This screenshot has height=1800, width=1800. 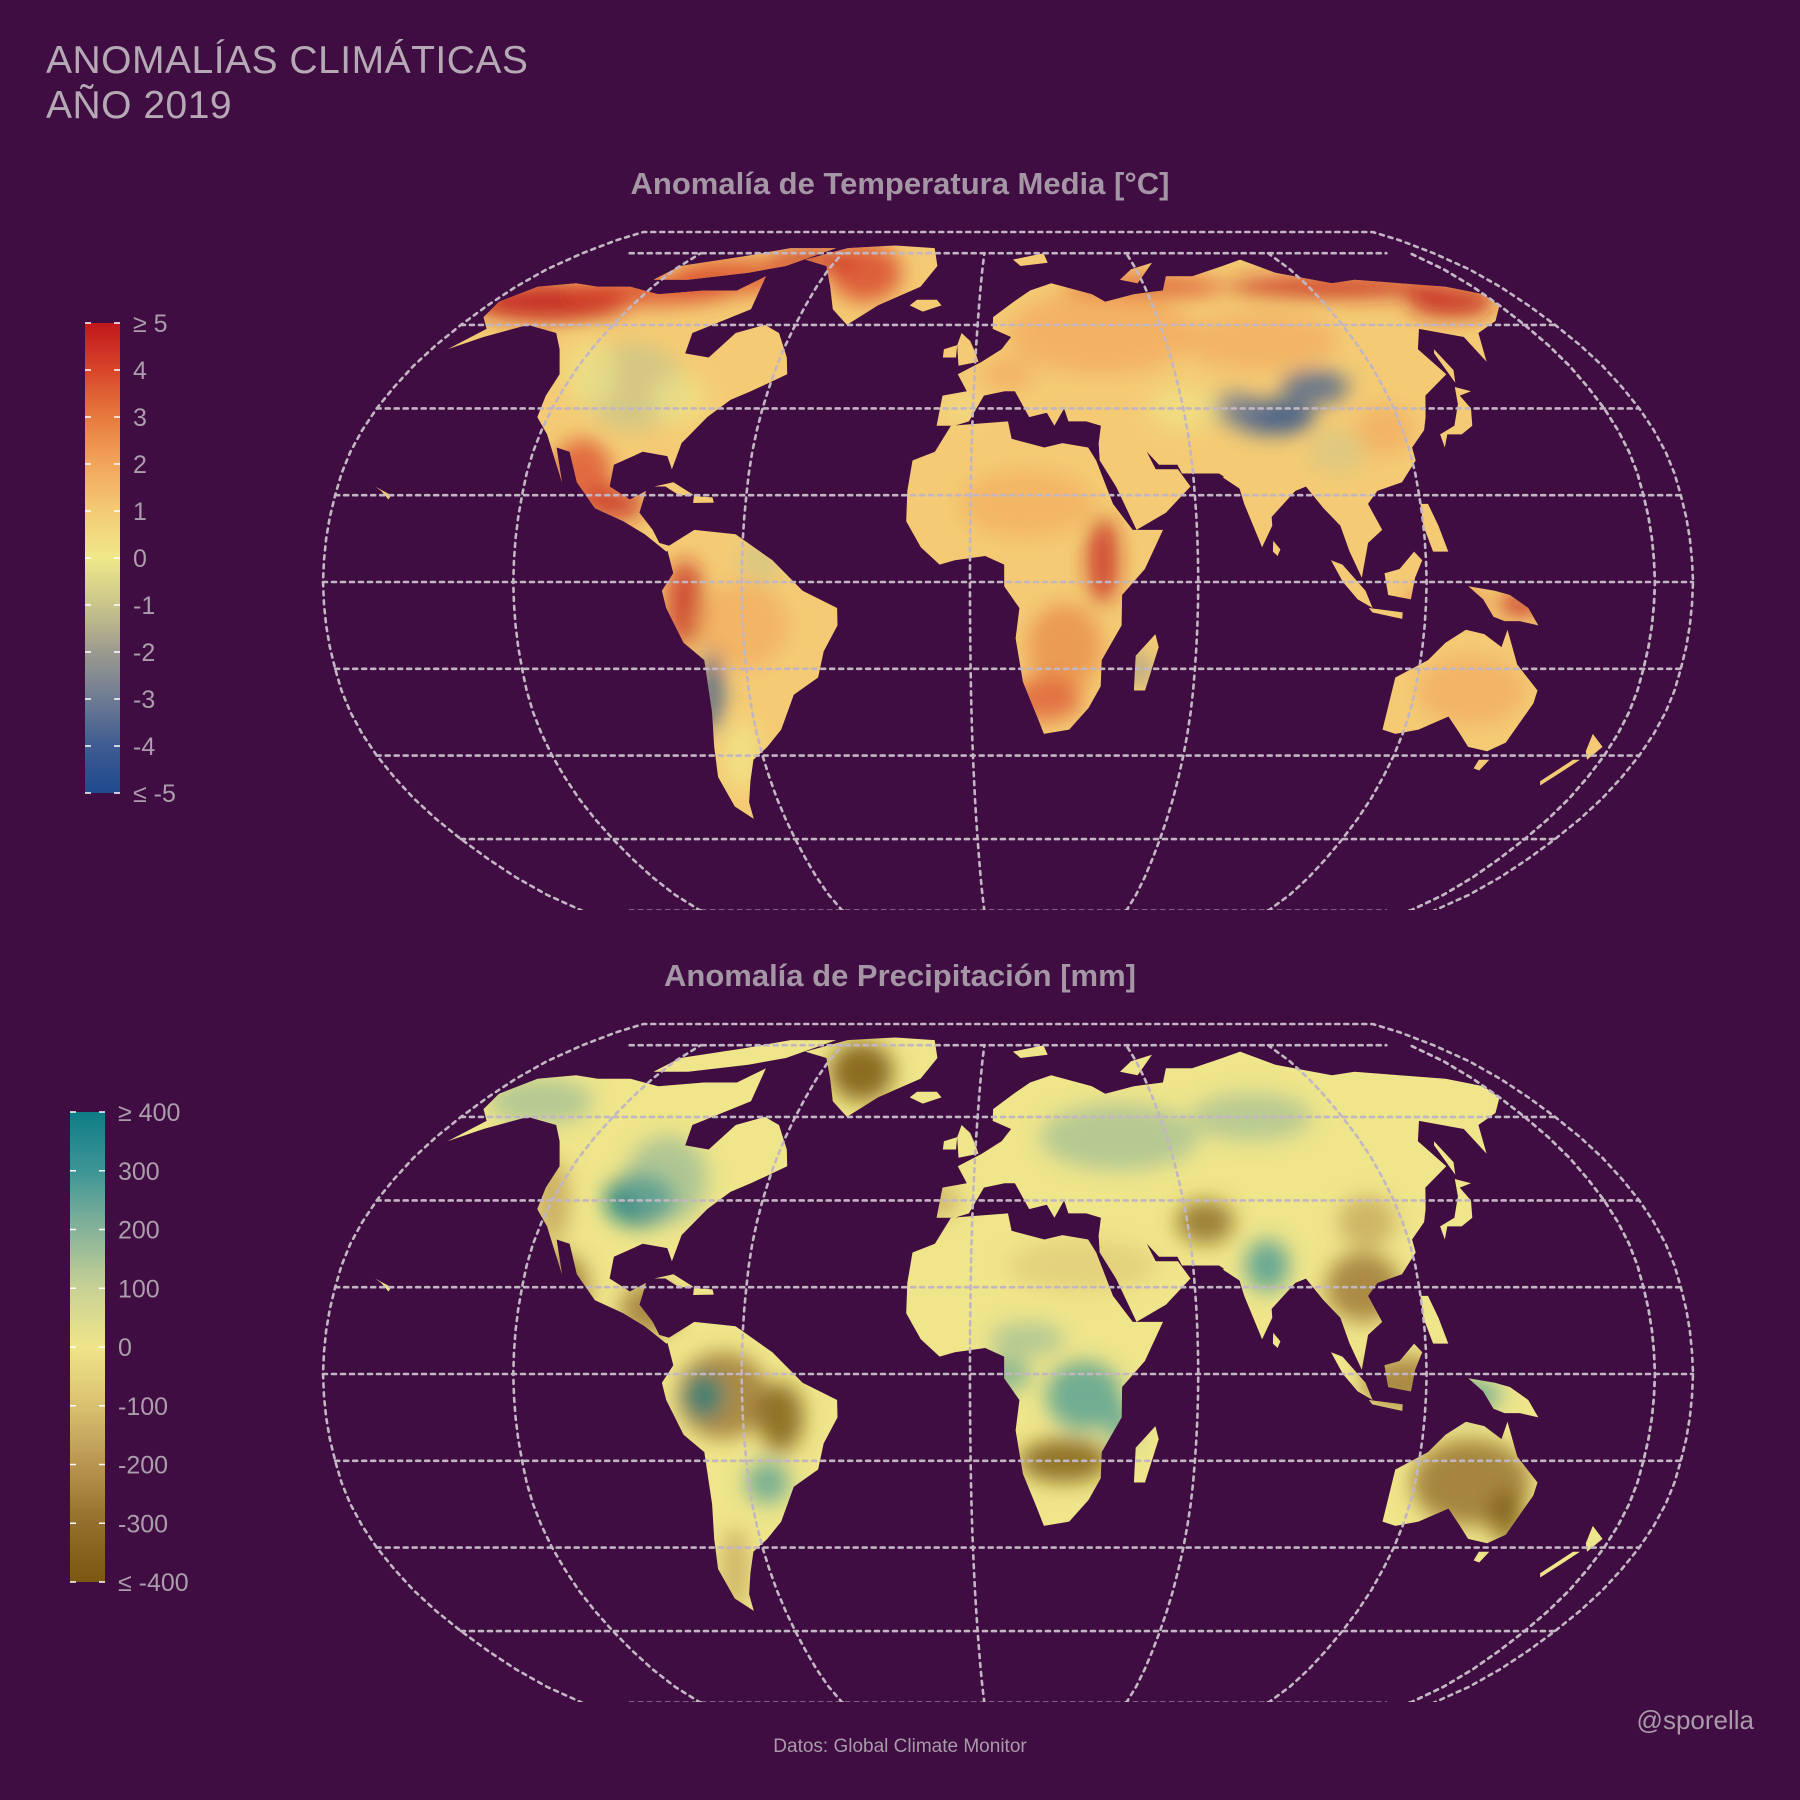 What do you see at coordinates (900, 183) in the screenshot?
I see `temperature-panel-title: Anomalía de Temperatura Media [°C]` at bounding box center [900, 183].